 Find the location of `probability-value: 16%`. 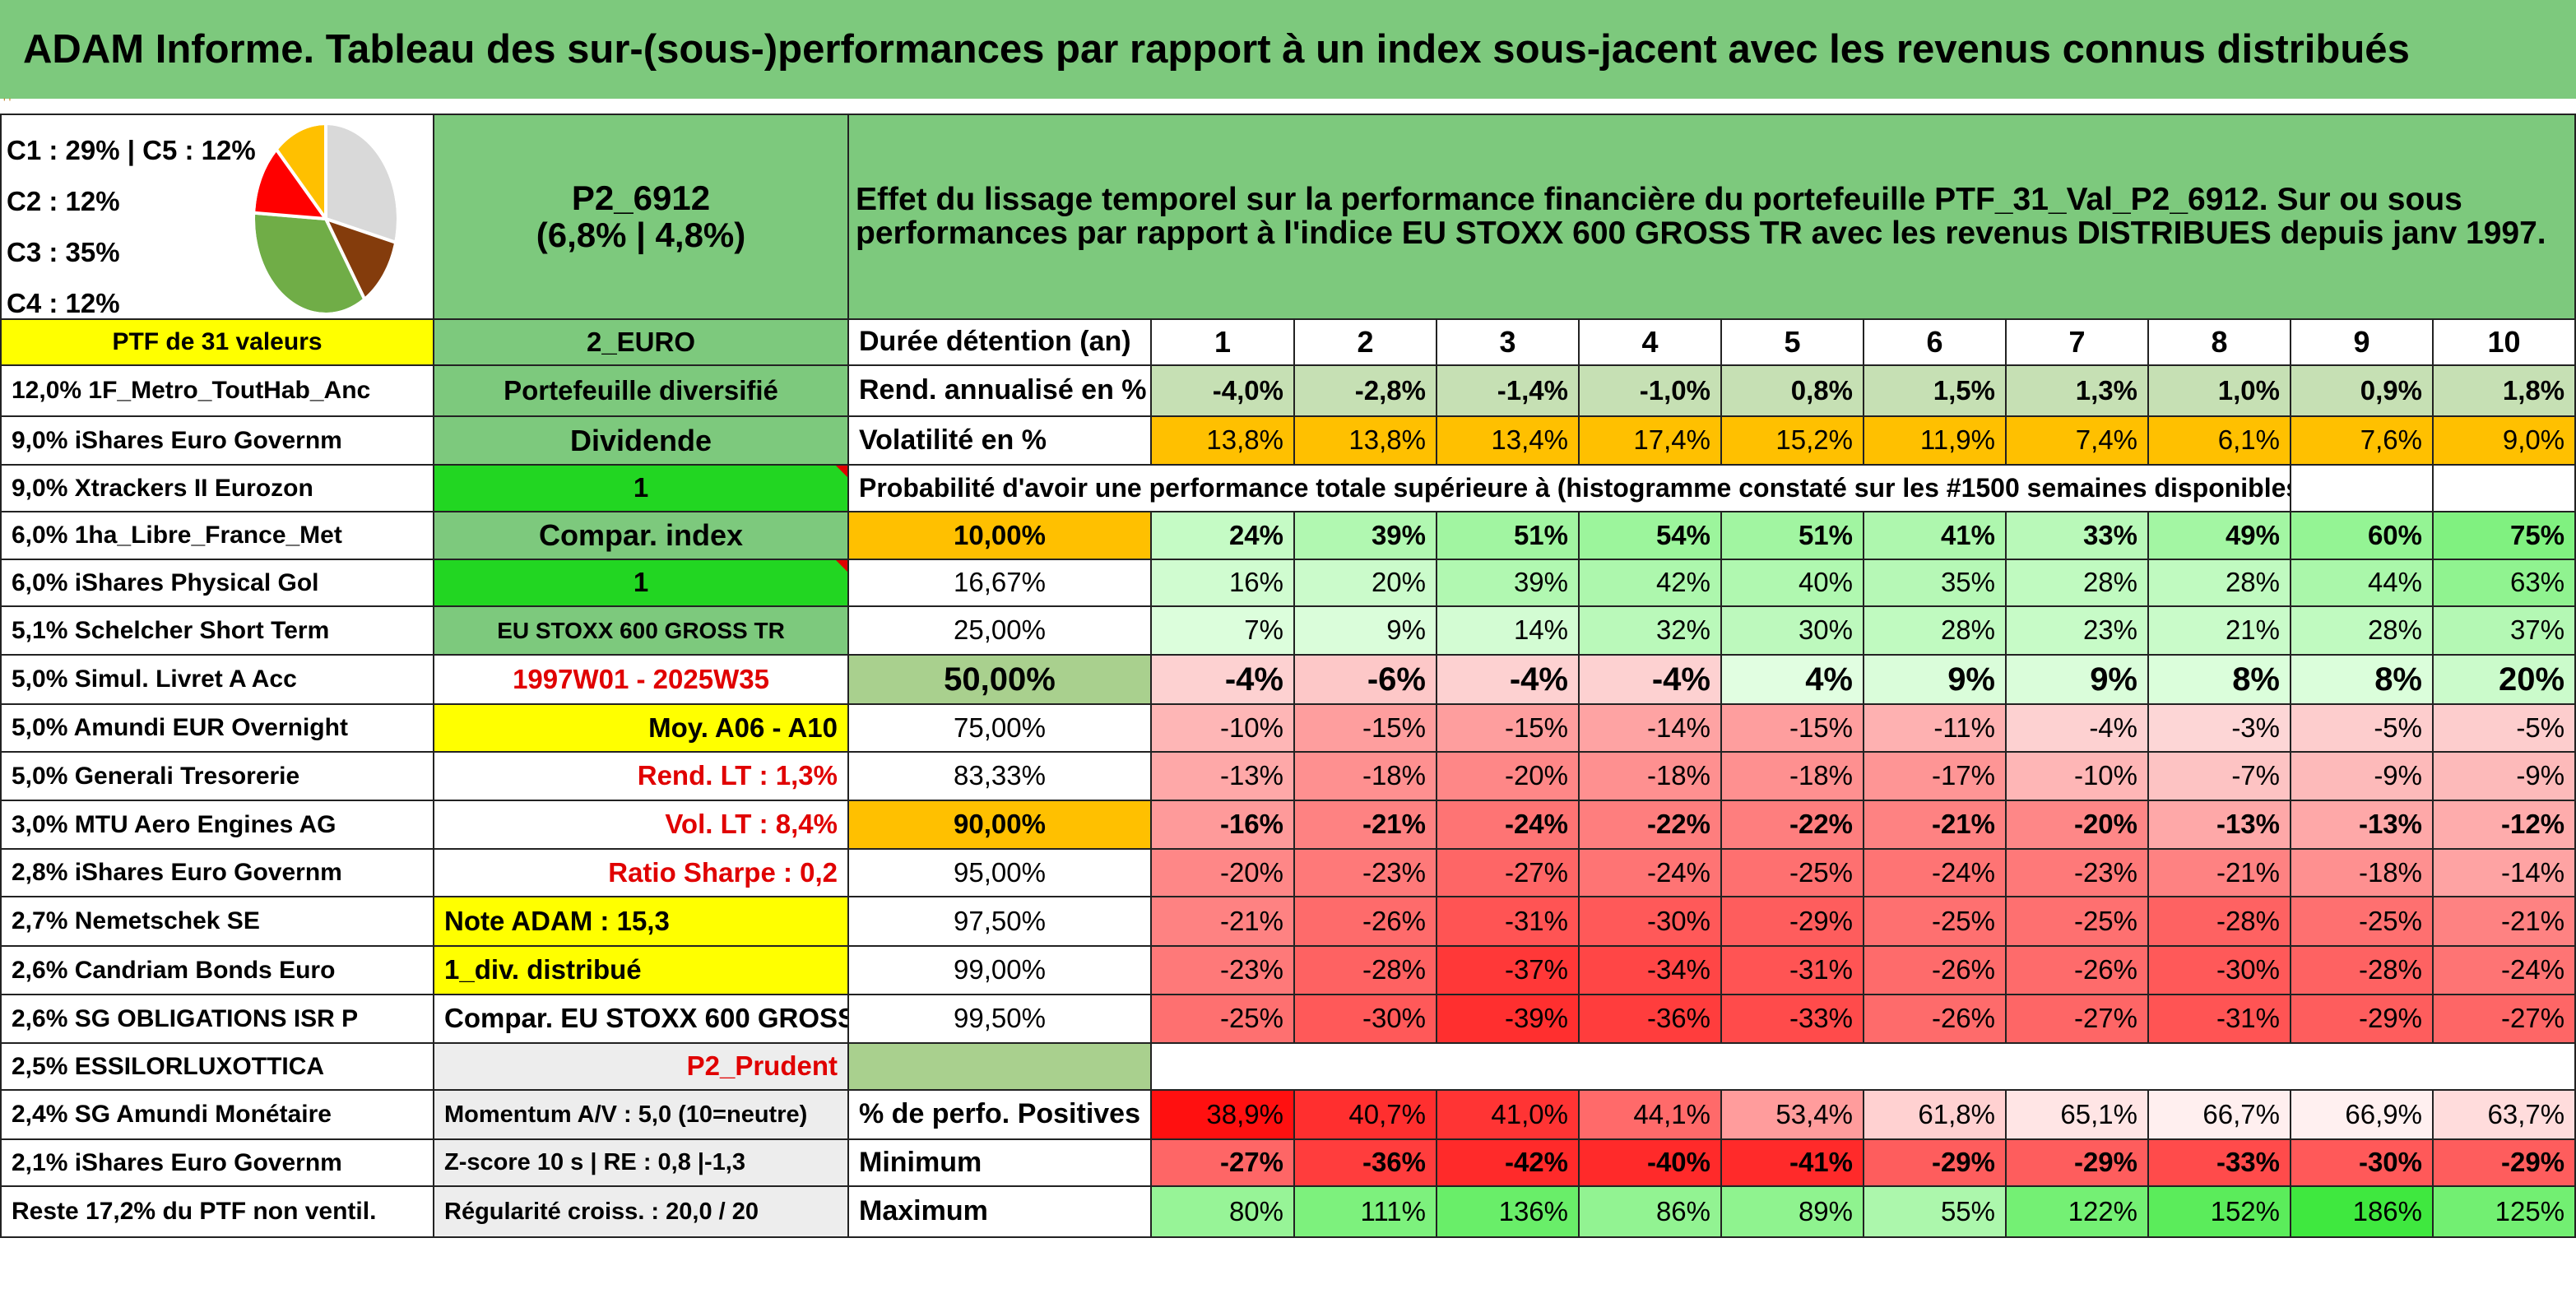

probability-value: 16% is located at coordinates (1223, 583).